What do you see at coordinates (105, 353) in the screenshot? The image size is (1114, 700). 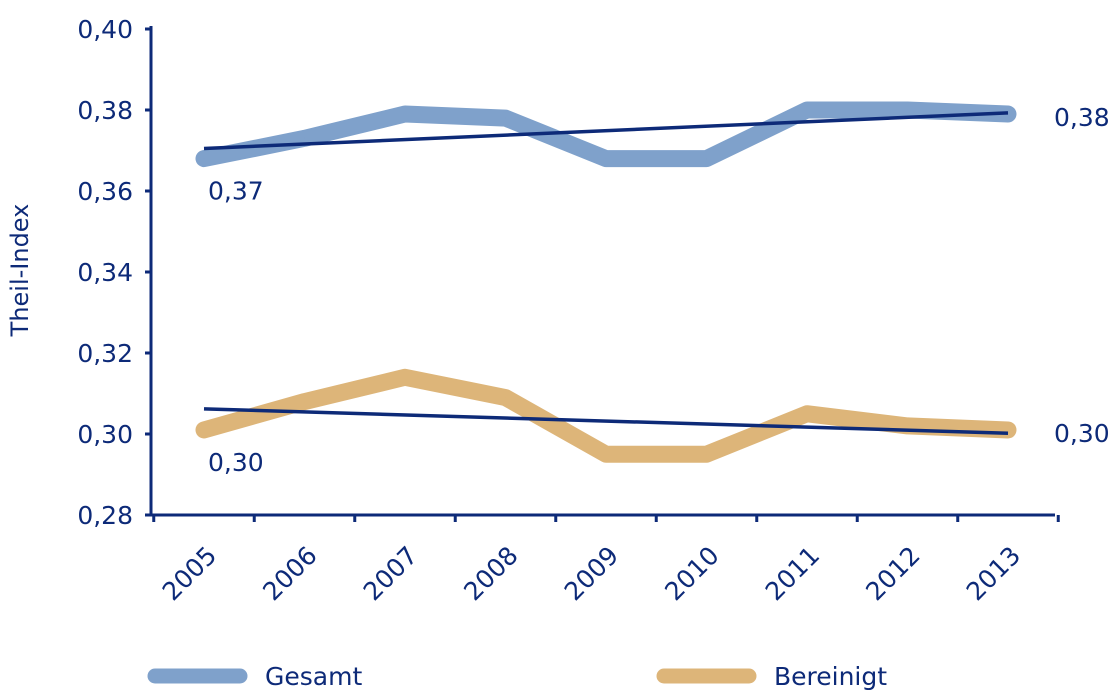 I see `y-tick-label: 0,32` at bounding box center [105, 353].